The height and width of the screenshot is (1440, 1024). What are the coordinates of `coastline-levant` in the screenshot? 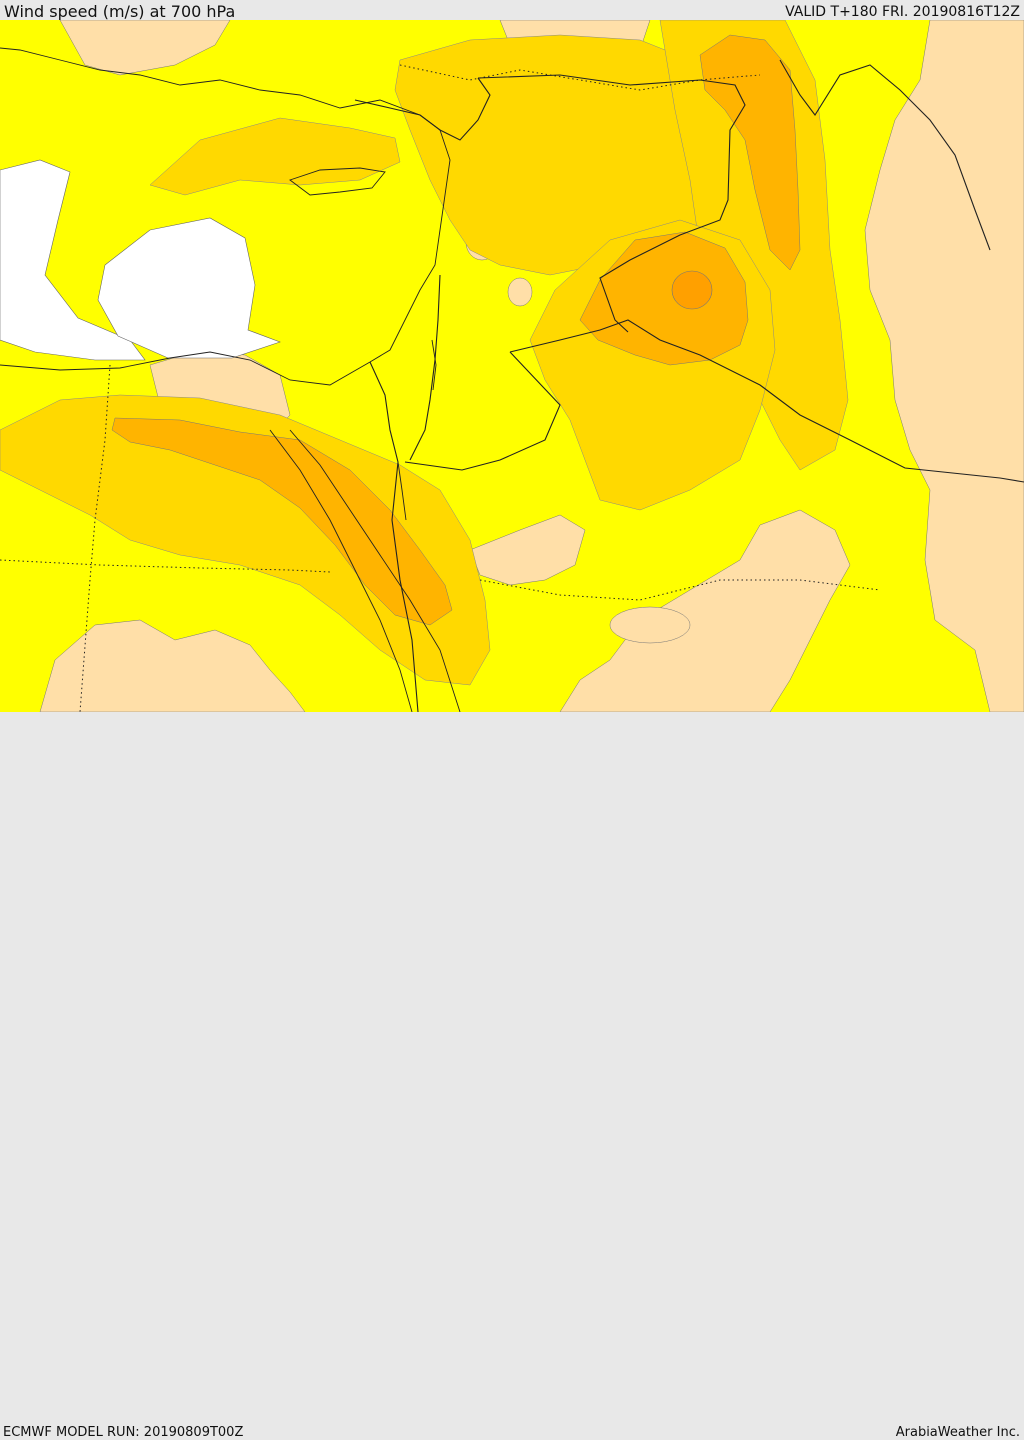 It's located at (410, 238).